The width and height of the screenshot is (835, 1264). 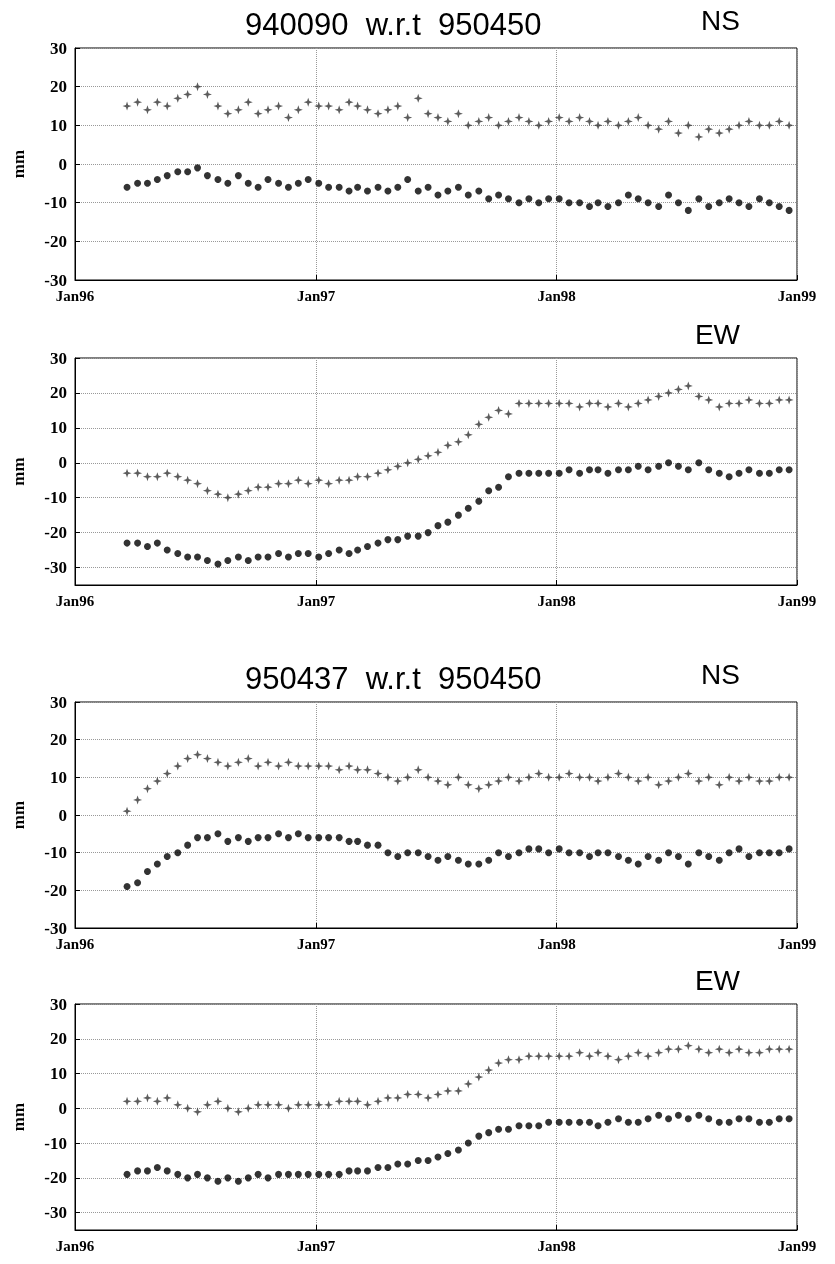 I want to click on chart-title: 950437 w.r.t 950450, so click(x=393, y=678).